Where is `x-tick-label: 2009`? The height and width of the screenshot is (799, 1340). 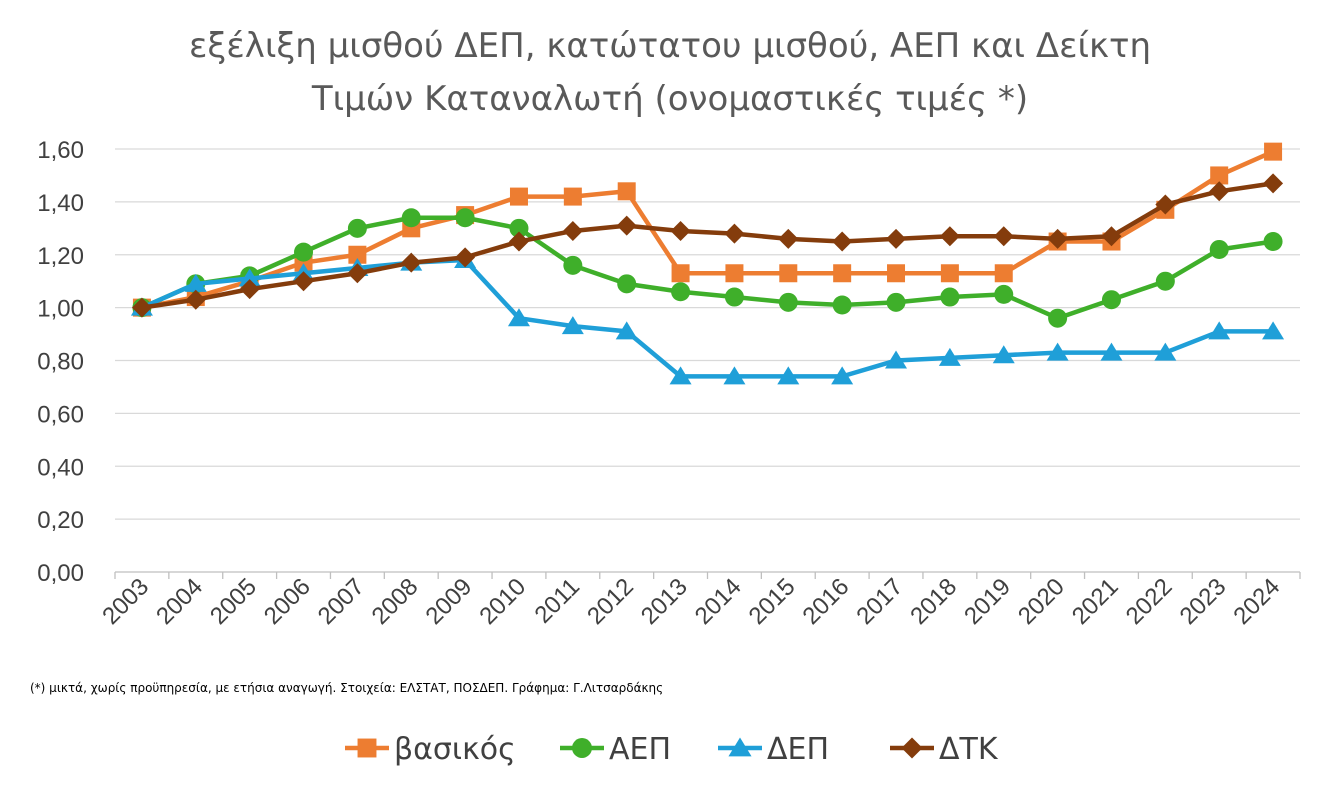
x-tick-label: 2009 is located at coordinates (449, 601).